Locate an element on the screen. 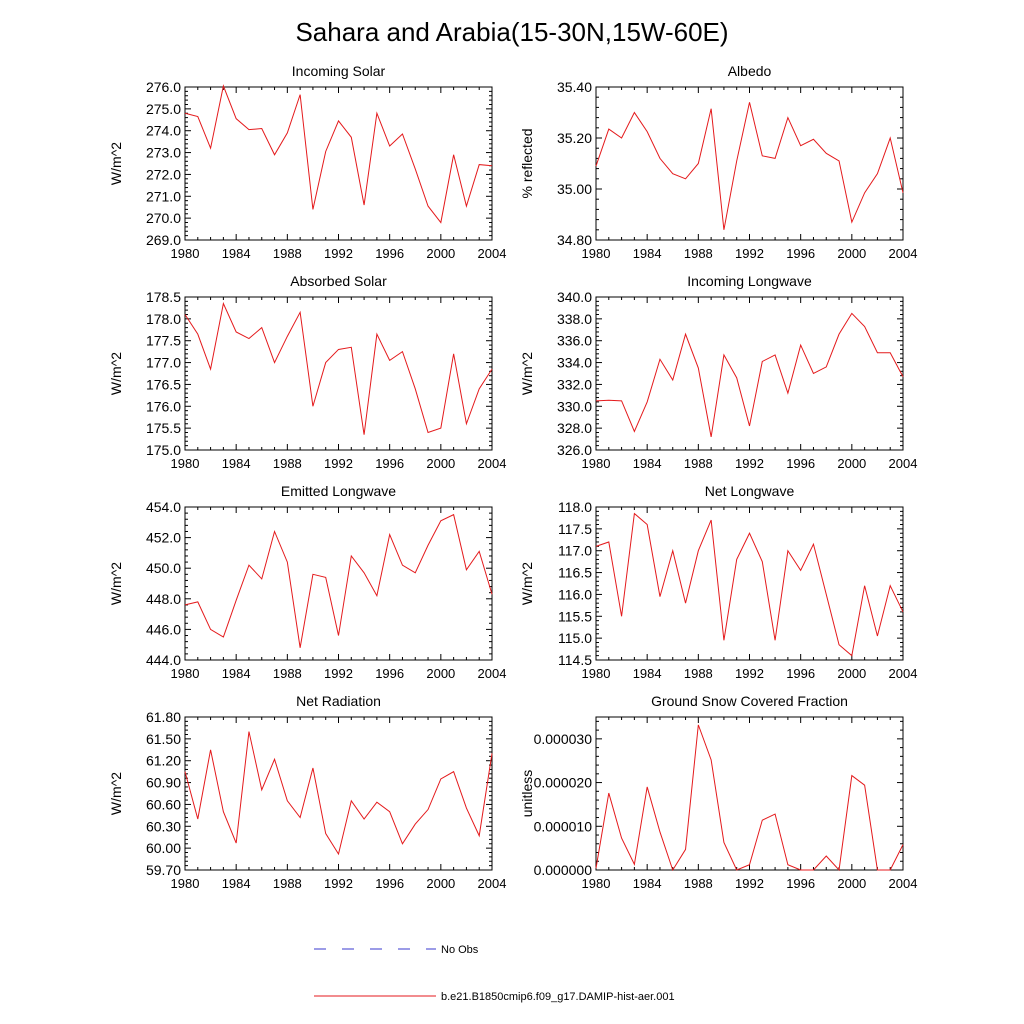  y-tick-label: 115.0 is located at coordinates (575, 638).